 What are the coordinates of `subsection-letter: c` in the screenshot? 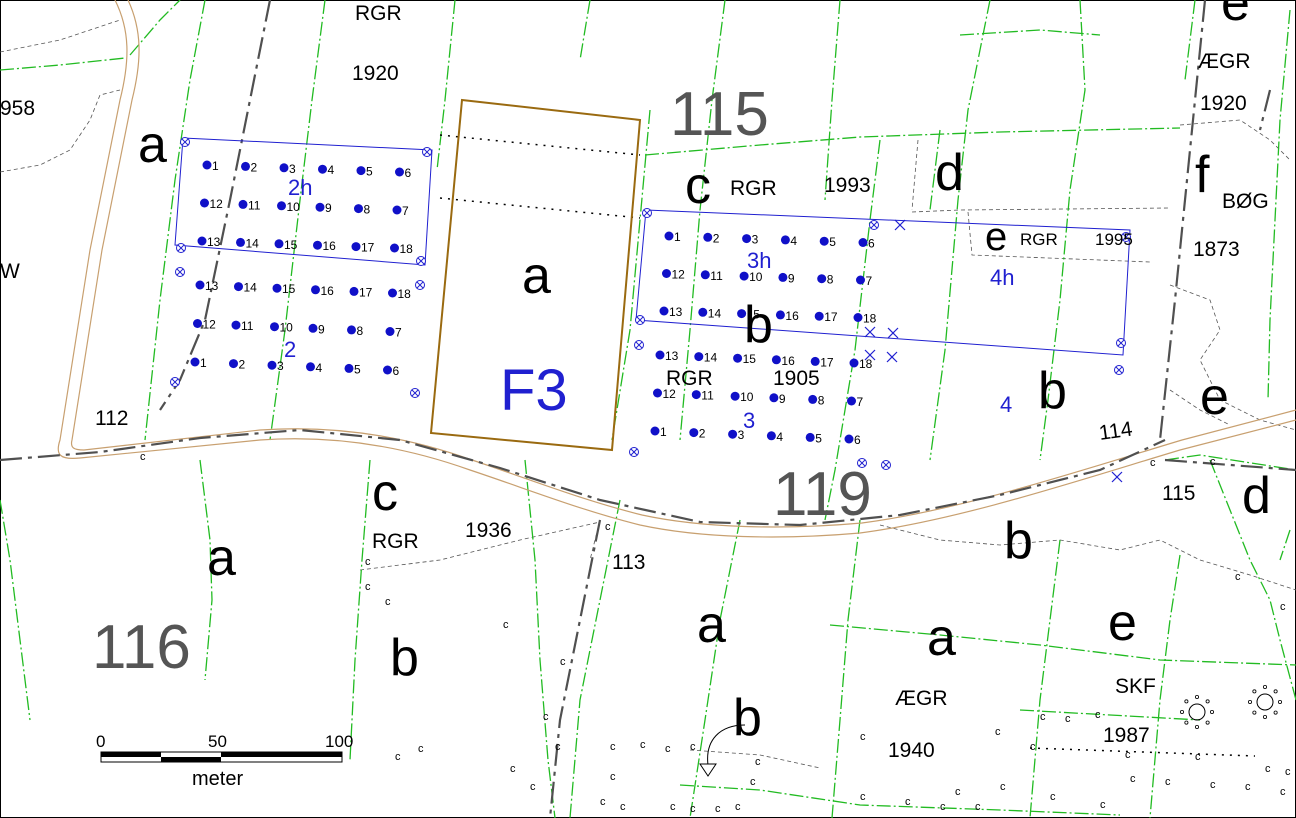 It's located at (698, 186).